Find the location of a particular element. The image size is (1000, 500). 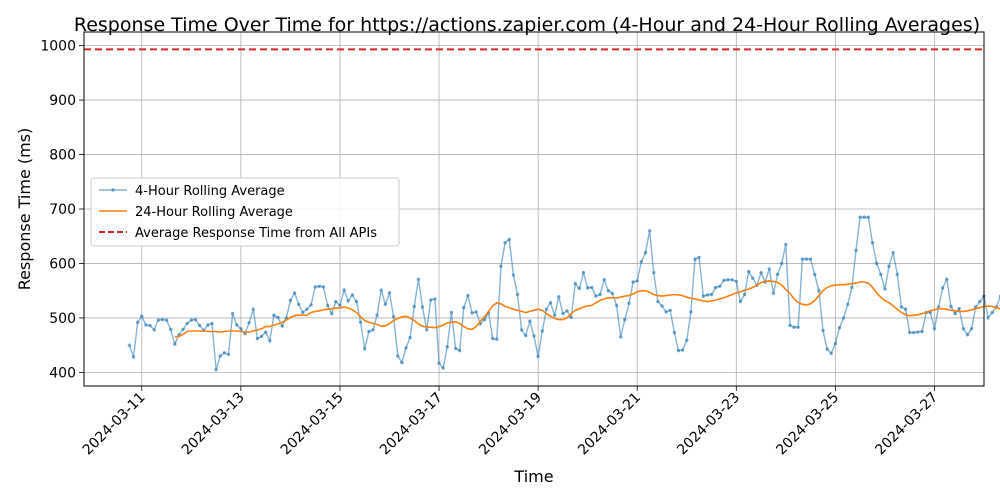

y-tick-label: 800 is located at coordinates (62, 156).